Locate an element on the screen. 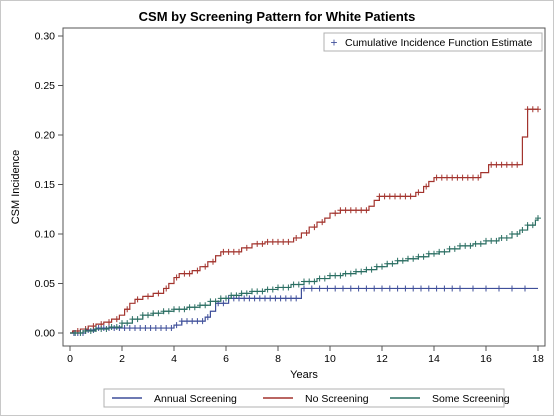 The image size is (554, 416). legend-label: Some Screening is located at coordinates (471, 399).